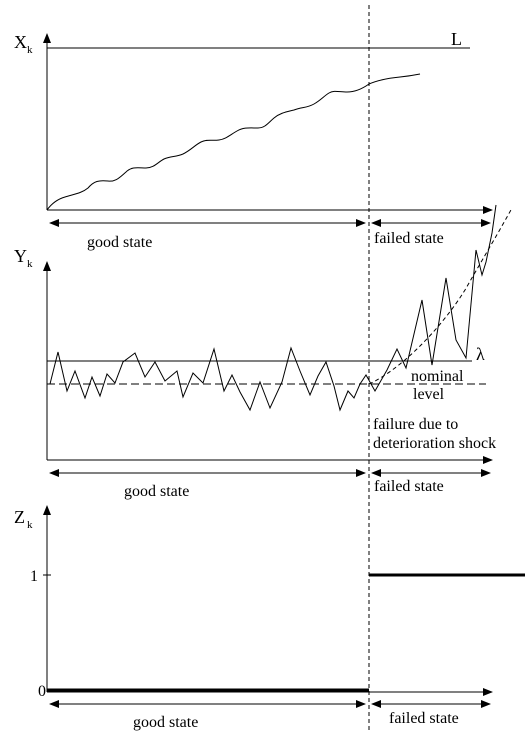 Image resolution: width=525 pixels, height=735 pixels. I want to click on y-good-state-label: good state, so click(156, 491).